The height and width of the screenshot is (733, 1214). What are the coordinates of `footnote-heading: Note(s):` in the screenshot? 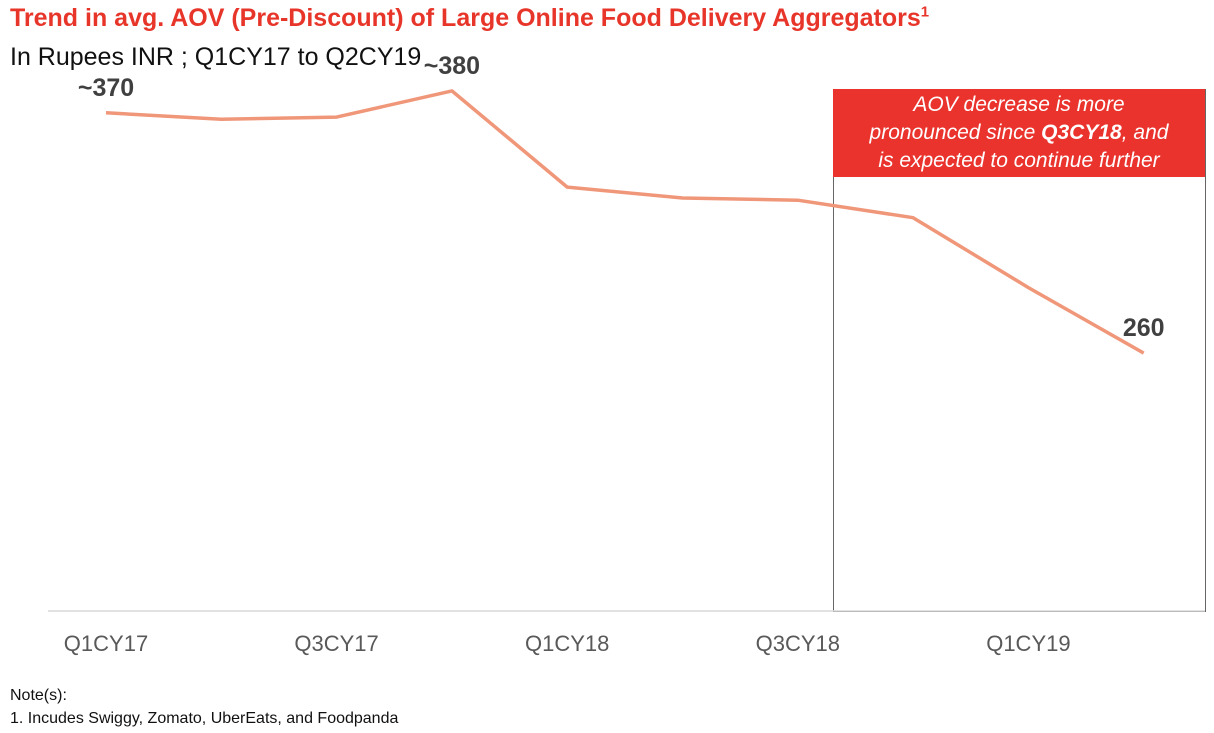 It's located at (38, 695).